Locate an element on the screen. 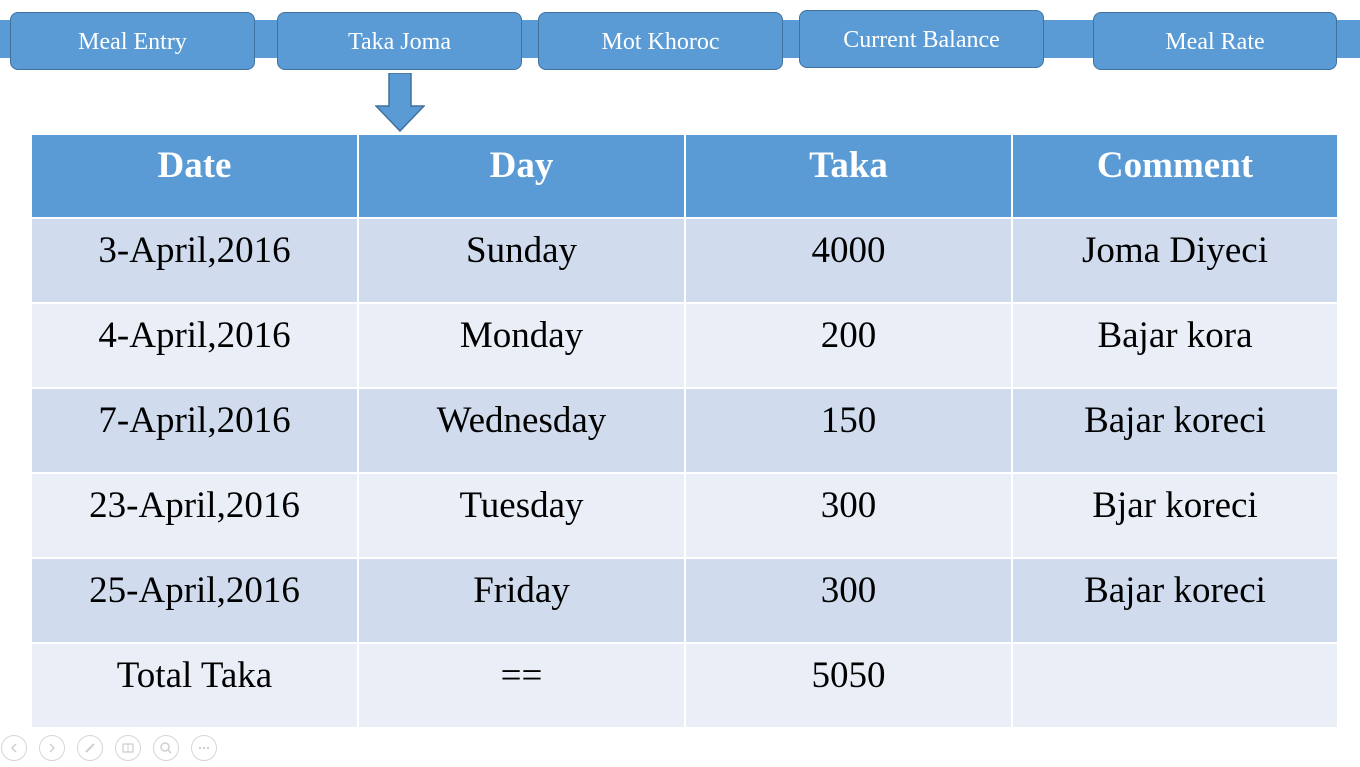  down-arrow-icon is located at coordinates (400, 103).